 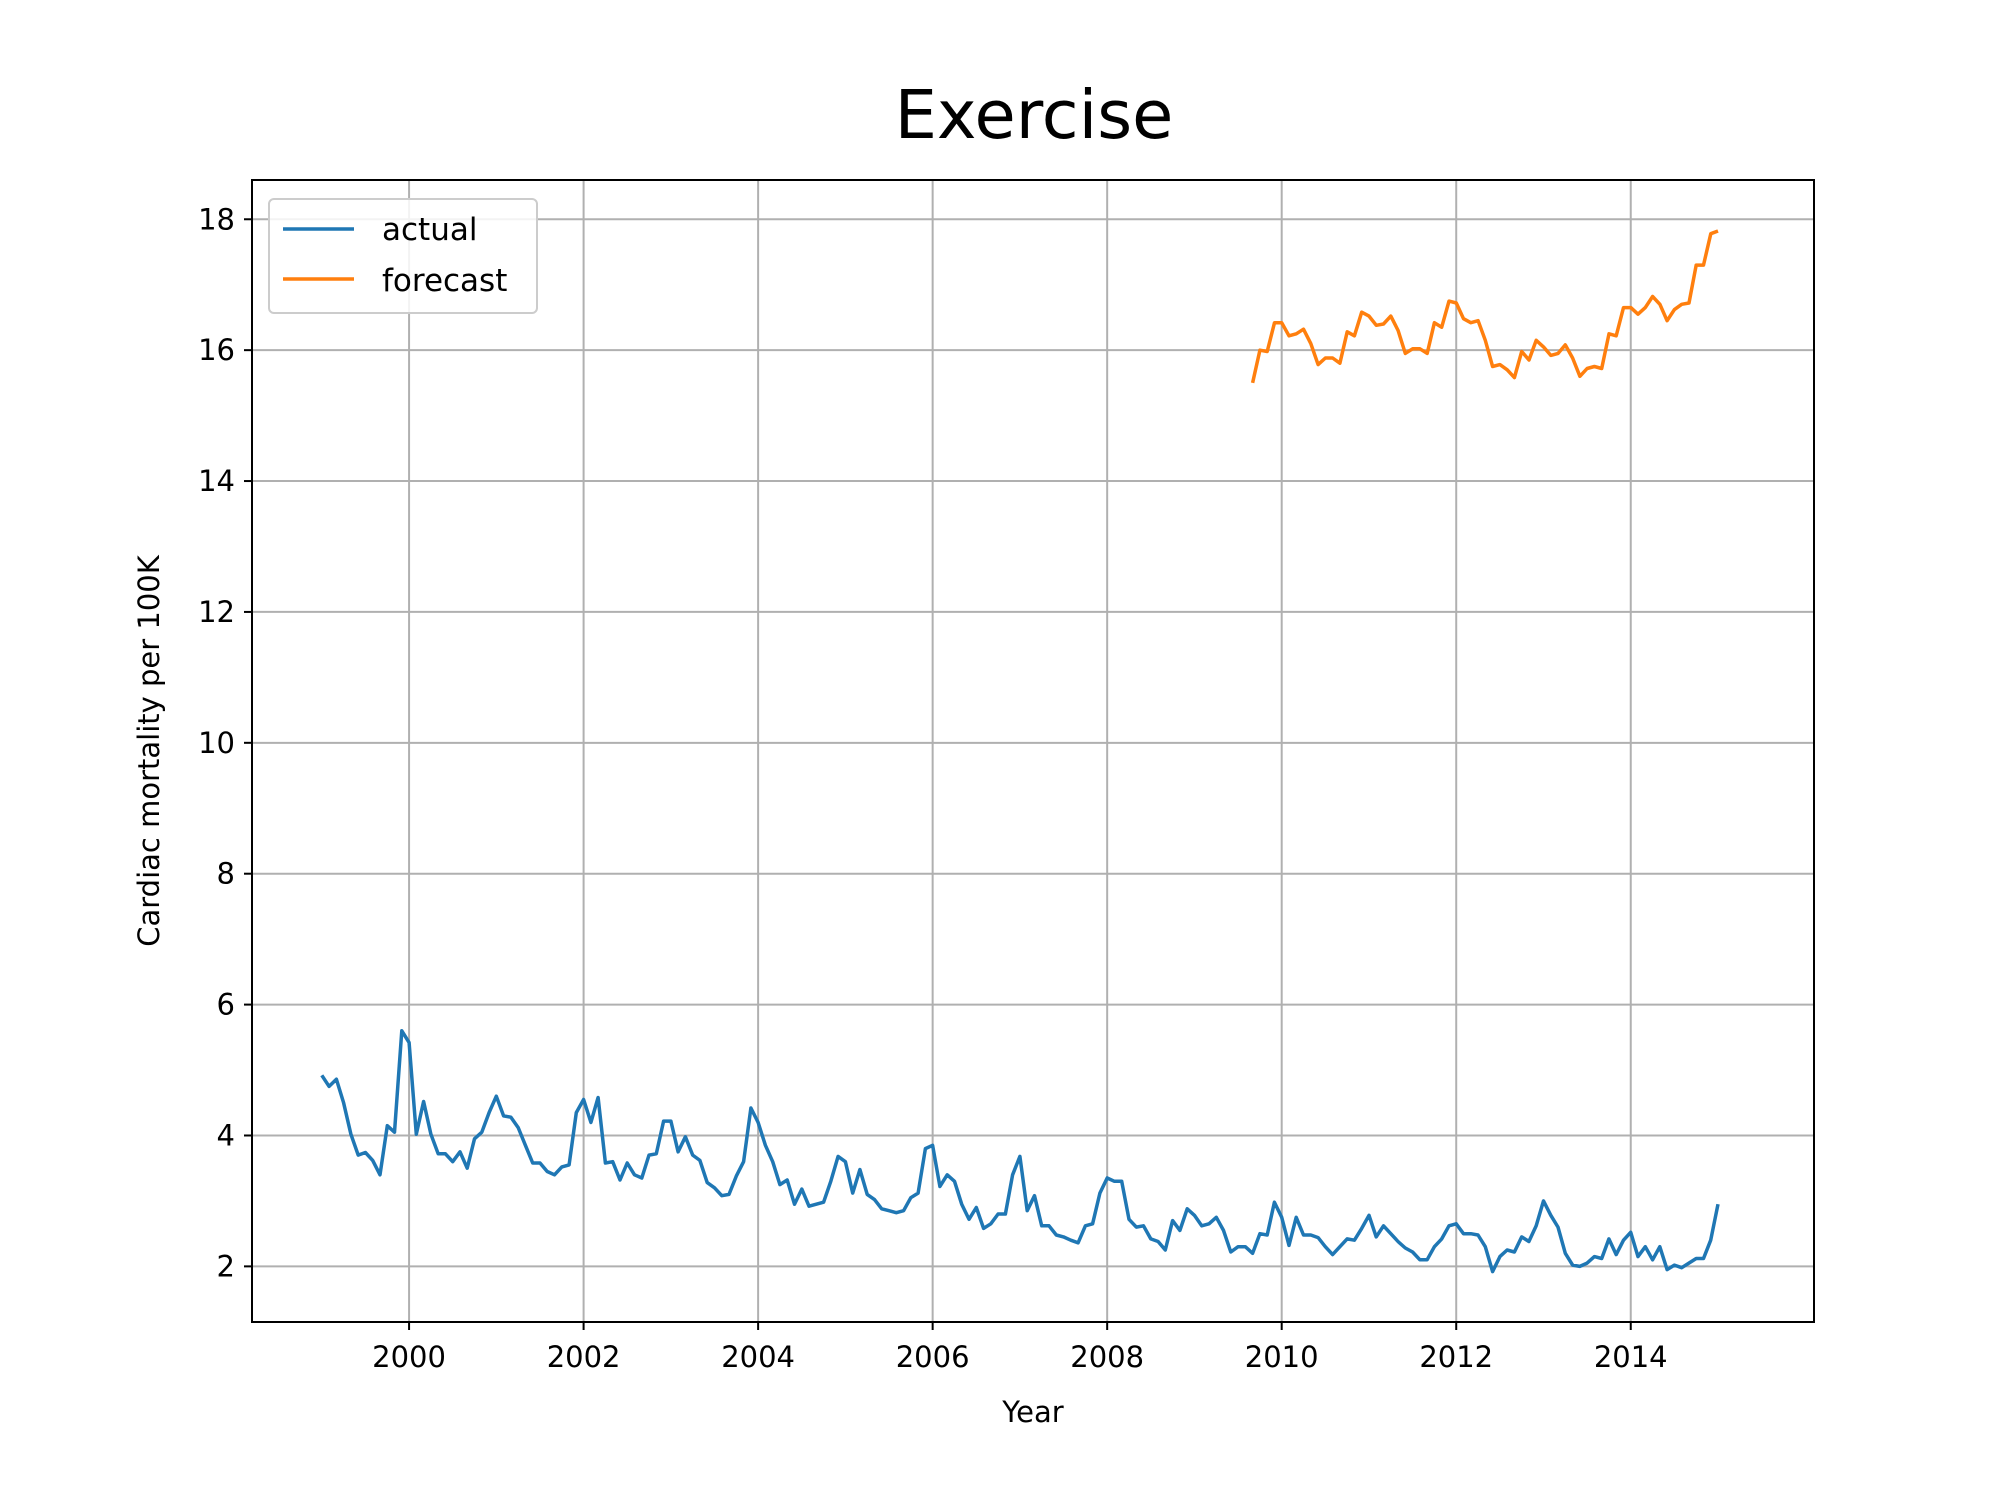 What do you see at coordinates (1034, 115) in the screenshot?
I see `chart-title: Exercise` at bounding box center [1034, 115].